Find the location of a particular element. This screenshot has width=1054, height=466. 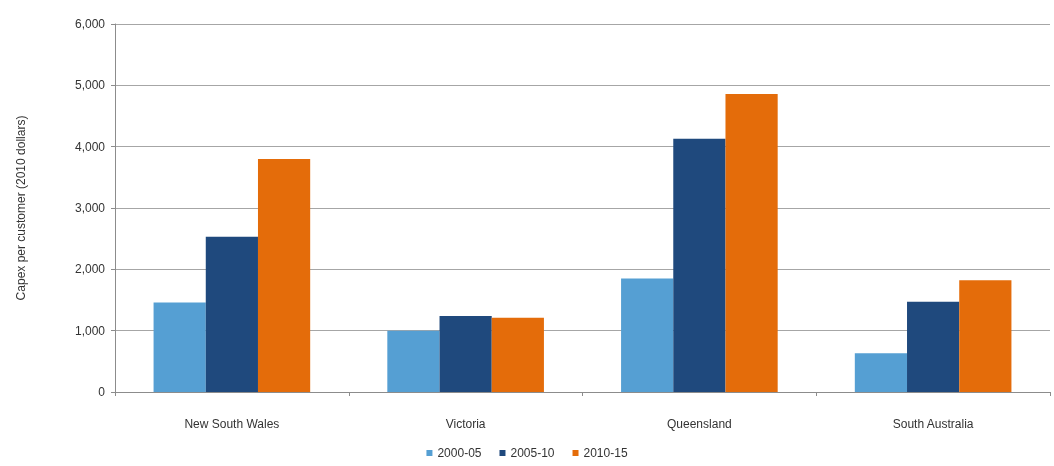

y-tick-label: 4,000 is located at coordinates (90, 146).